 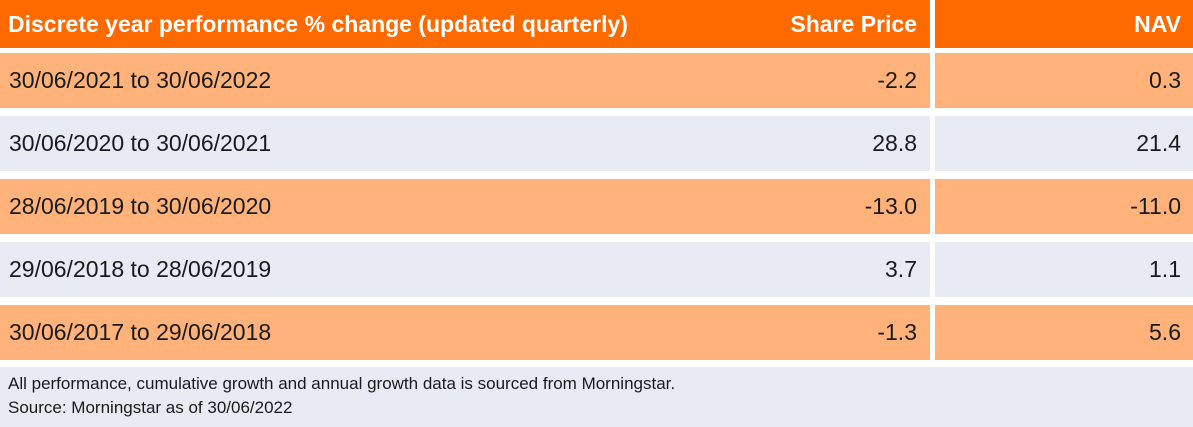 What do you see at coordinates (901, 269) in the screenshot?
I see `share-price-cell: 3.7` at bounding box center [901, 269].